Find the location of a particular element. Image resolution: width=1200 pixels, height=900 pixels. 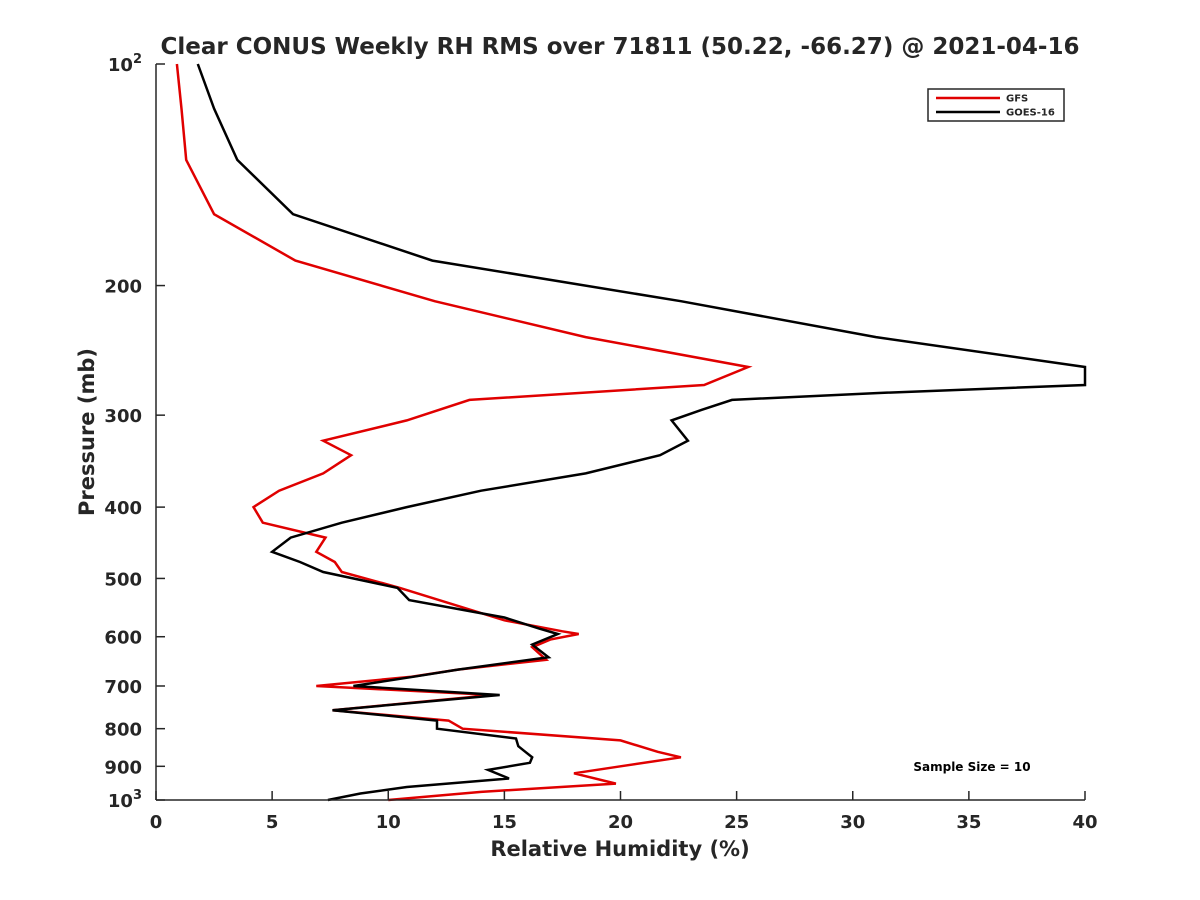

x-tick-label: 5 is located at coordinates (272, 822).